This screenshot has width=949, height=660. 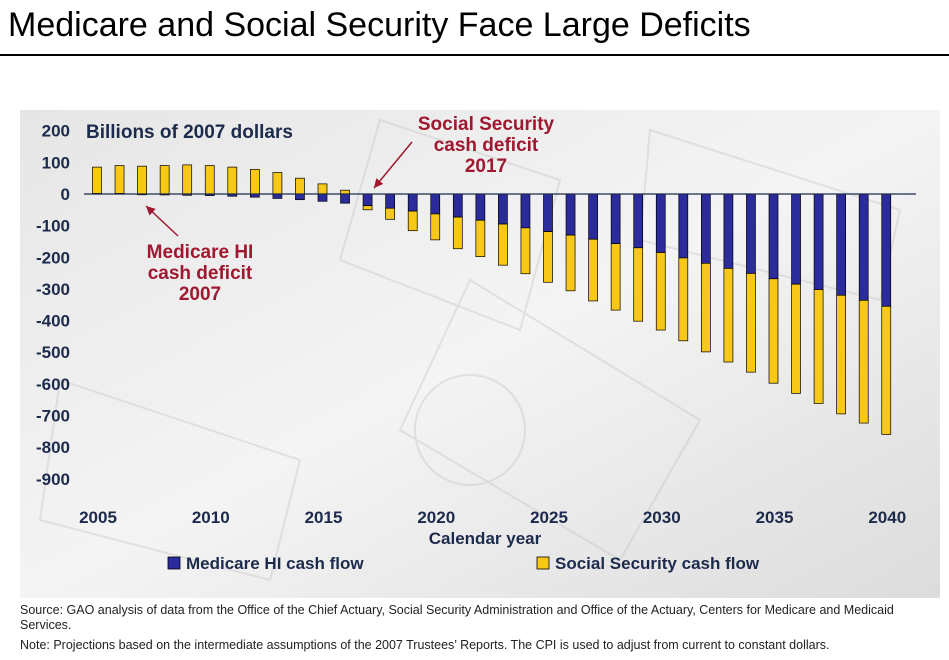 What do you see at coordinates (436, 517) in the screenshot?
I see `x-tick-label: 2020` at bounding box center [436, 517].